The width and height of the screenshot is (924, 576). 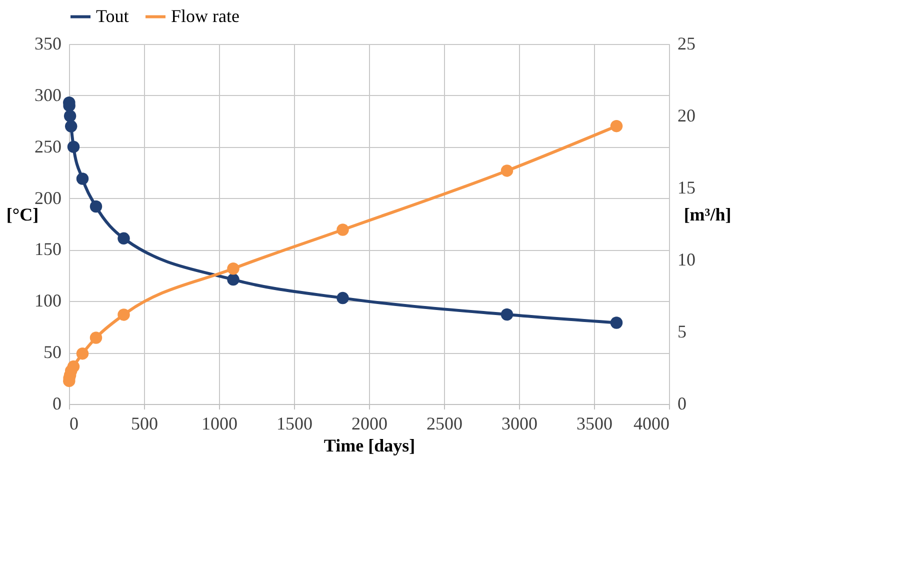 What do you see at coordinates (48, 249) in the screenshot?
I see `y-tick-label: 150` at bounding box center [48, 249].